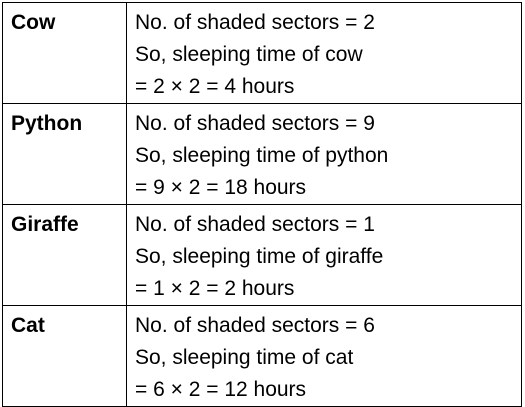 The height and width of the screenshot is (407, 525). Describe the element at coordinates (64, 255) in the screenshot. I see `animal-name-cell: Giraffe` at that location.